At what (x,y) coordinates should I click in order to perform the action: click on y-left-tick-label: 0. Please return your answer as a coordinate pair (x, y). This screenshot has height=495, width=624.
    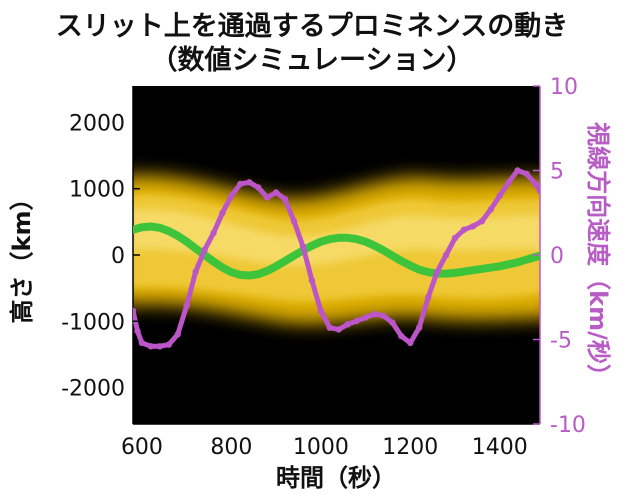
    Looking at the image, I should click on (118, 256).